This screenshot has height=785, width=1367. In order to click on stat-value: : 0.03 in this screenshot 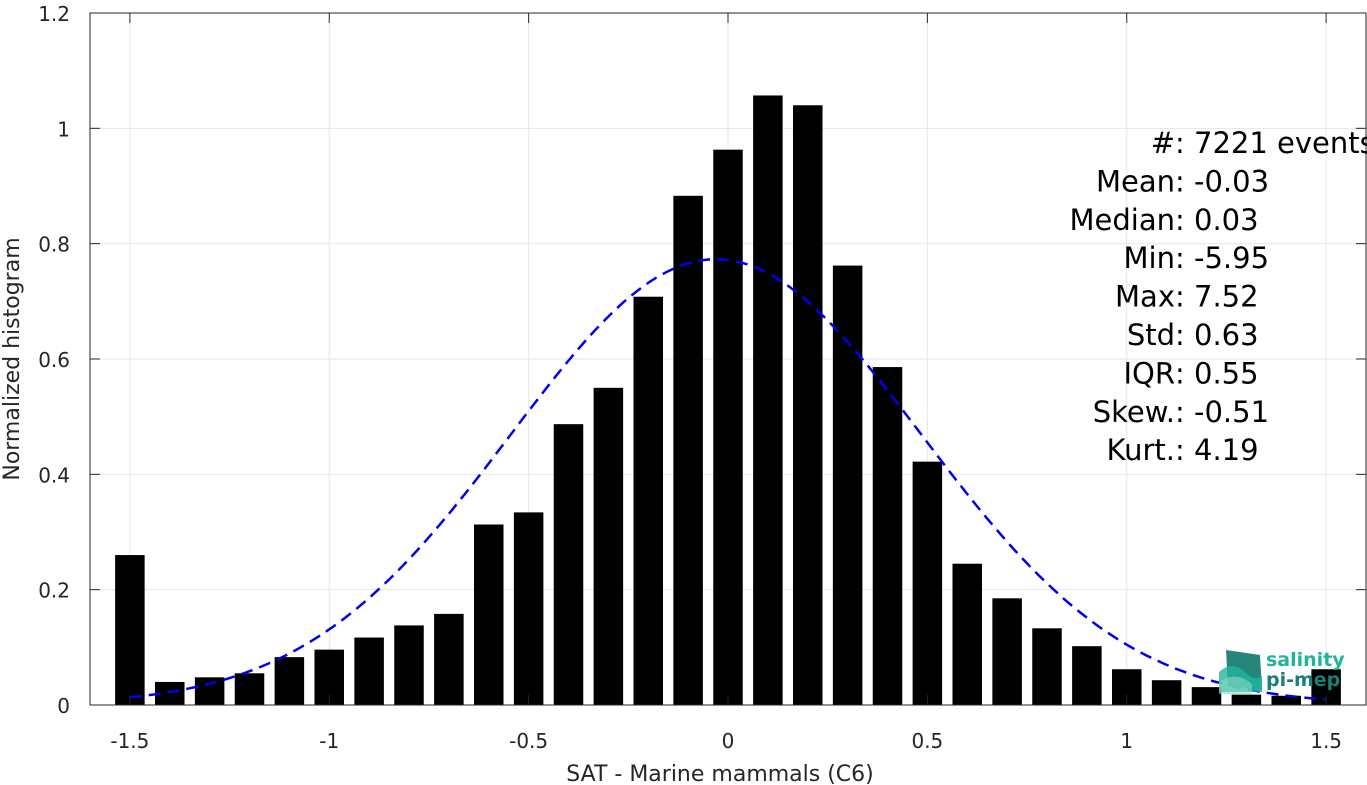, I will do `click(1217, 220)`.